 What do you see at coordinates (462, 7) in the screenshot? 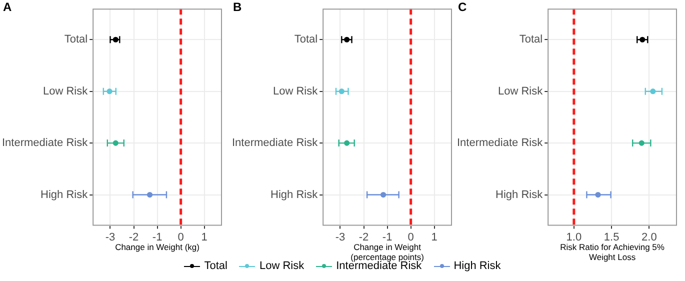
I see `chart-title: C` at bounding box center [462, 7].